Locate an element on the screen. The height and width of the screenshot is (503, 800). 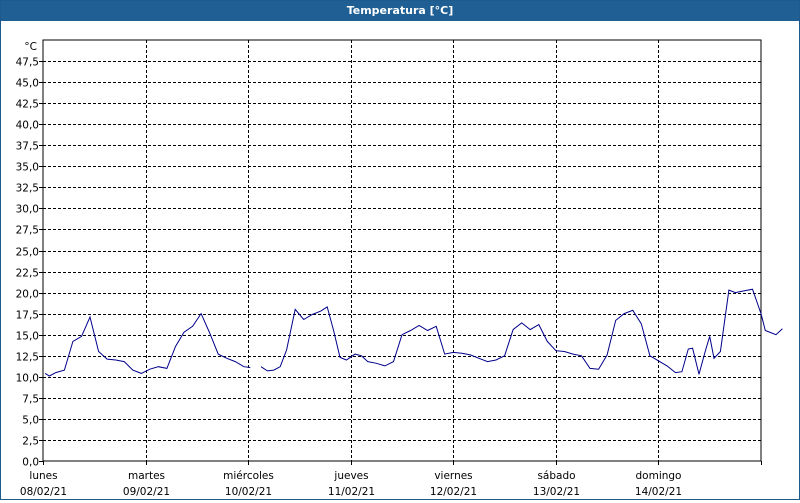
x-tick-label-date: 11/02/21 is located at coordinates (351, 492).